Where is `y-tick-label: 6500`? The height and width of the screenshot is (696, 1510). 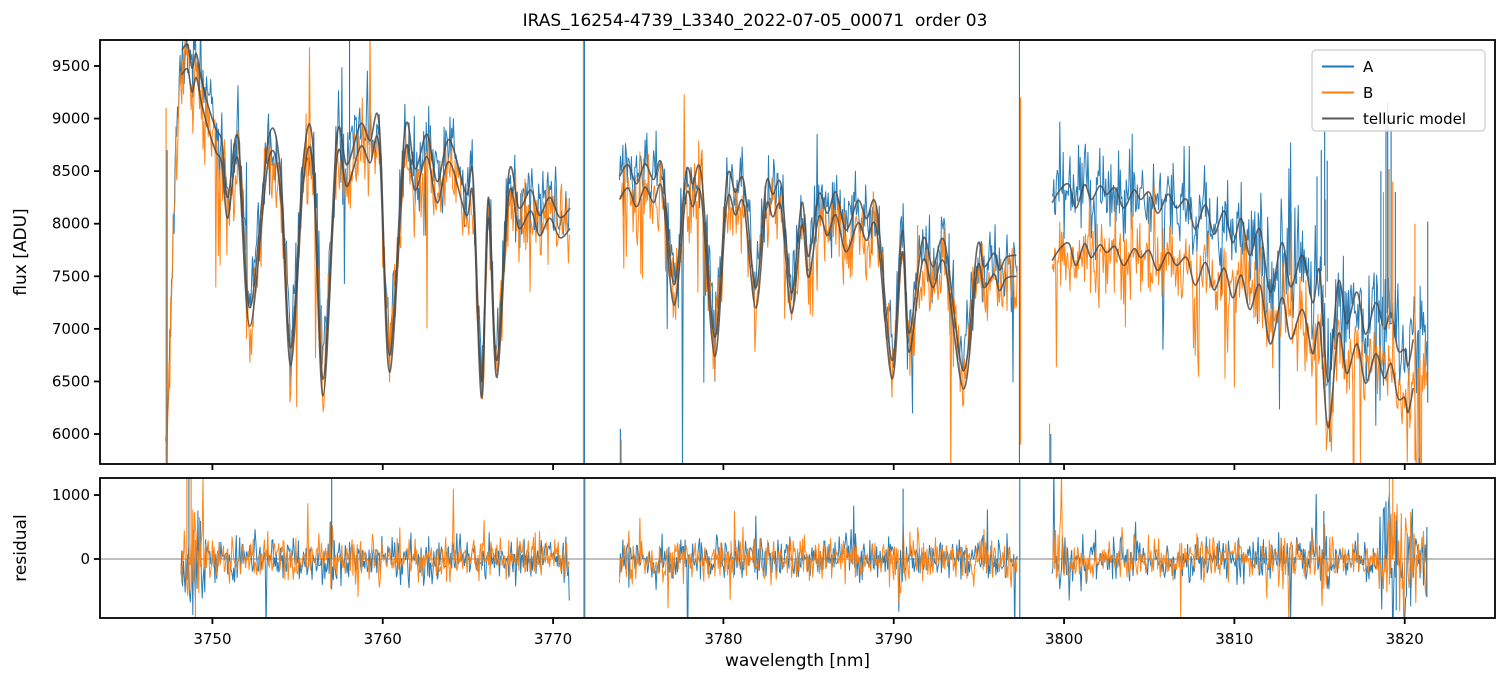 y-tick-label: 6500 is located at coordinates (71, 381).